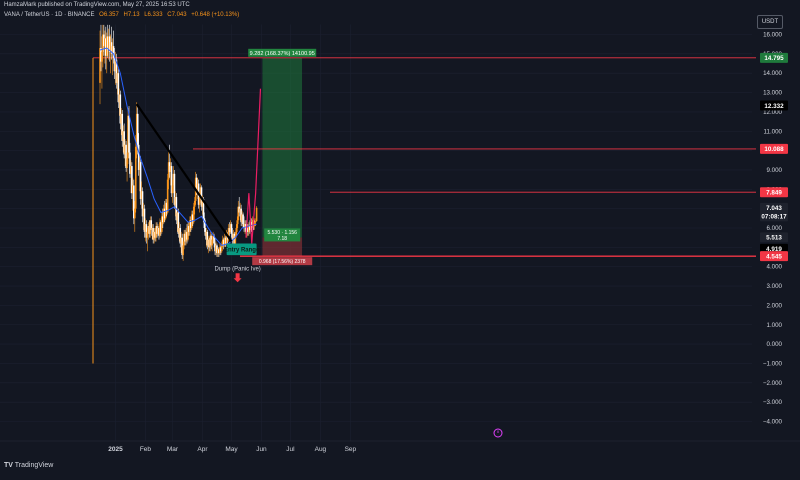 This screenshot has width=800, height=480. Describe the element at coordinates (184, 173) in the screenshot. I see `descending-trendline` at that location.